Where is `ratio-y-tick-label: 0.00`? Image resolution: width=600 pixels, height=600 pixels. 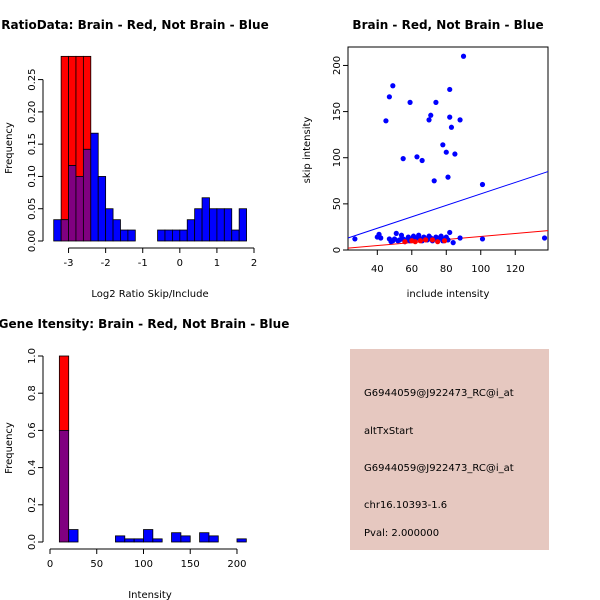 ratio-y-tick-label: 0.00 is located at coordinates (32, 241).